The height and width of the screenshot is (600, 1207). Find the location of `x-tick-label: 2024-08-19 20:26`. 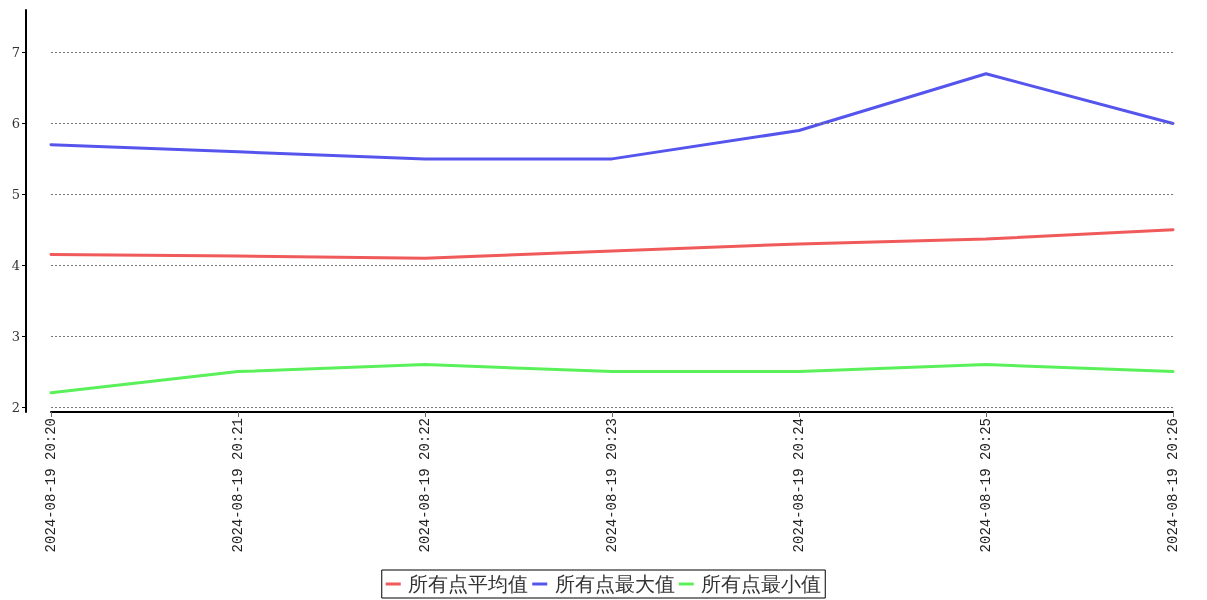

x-tick-label: 2024-08-19 20:26 is located at coordinates (1173, 485).